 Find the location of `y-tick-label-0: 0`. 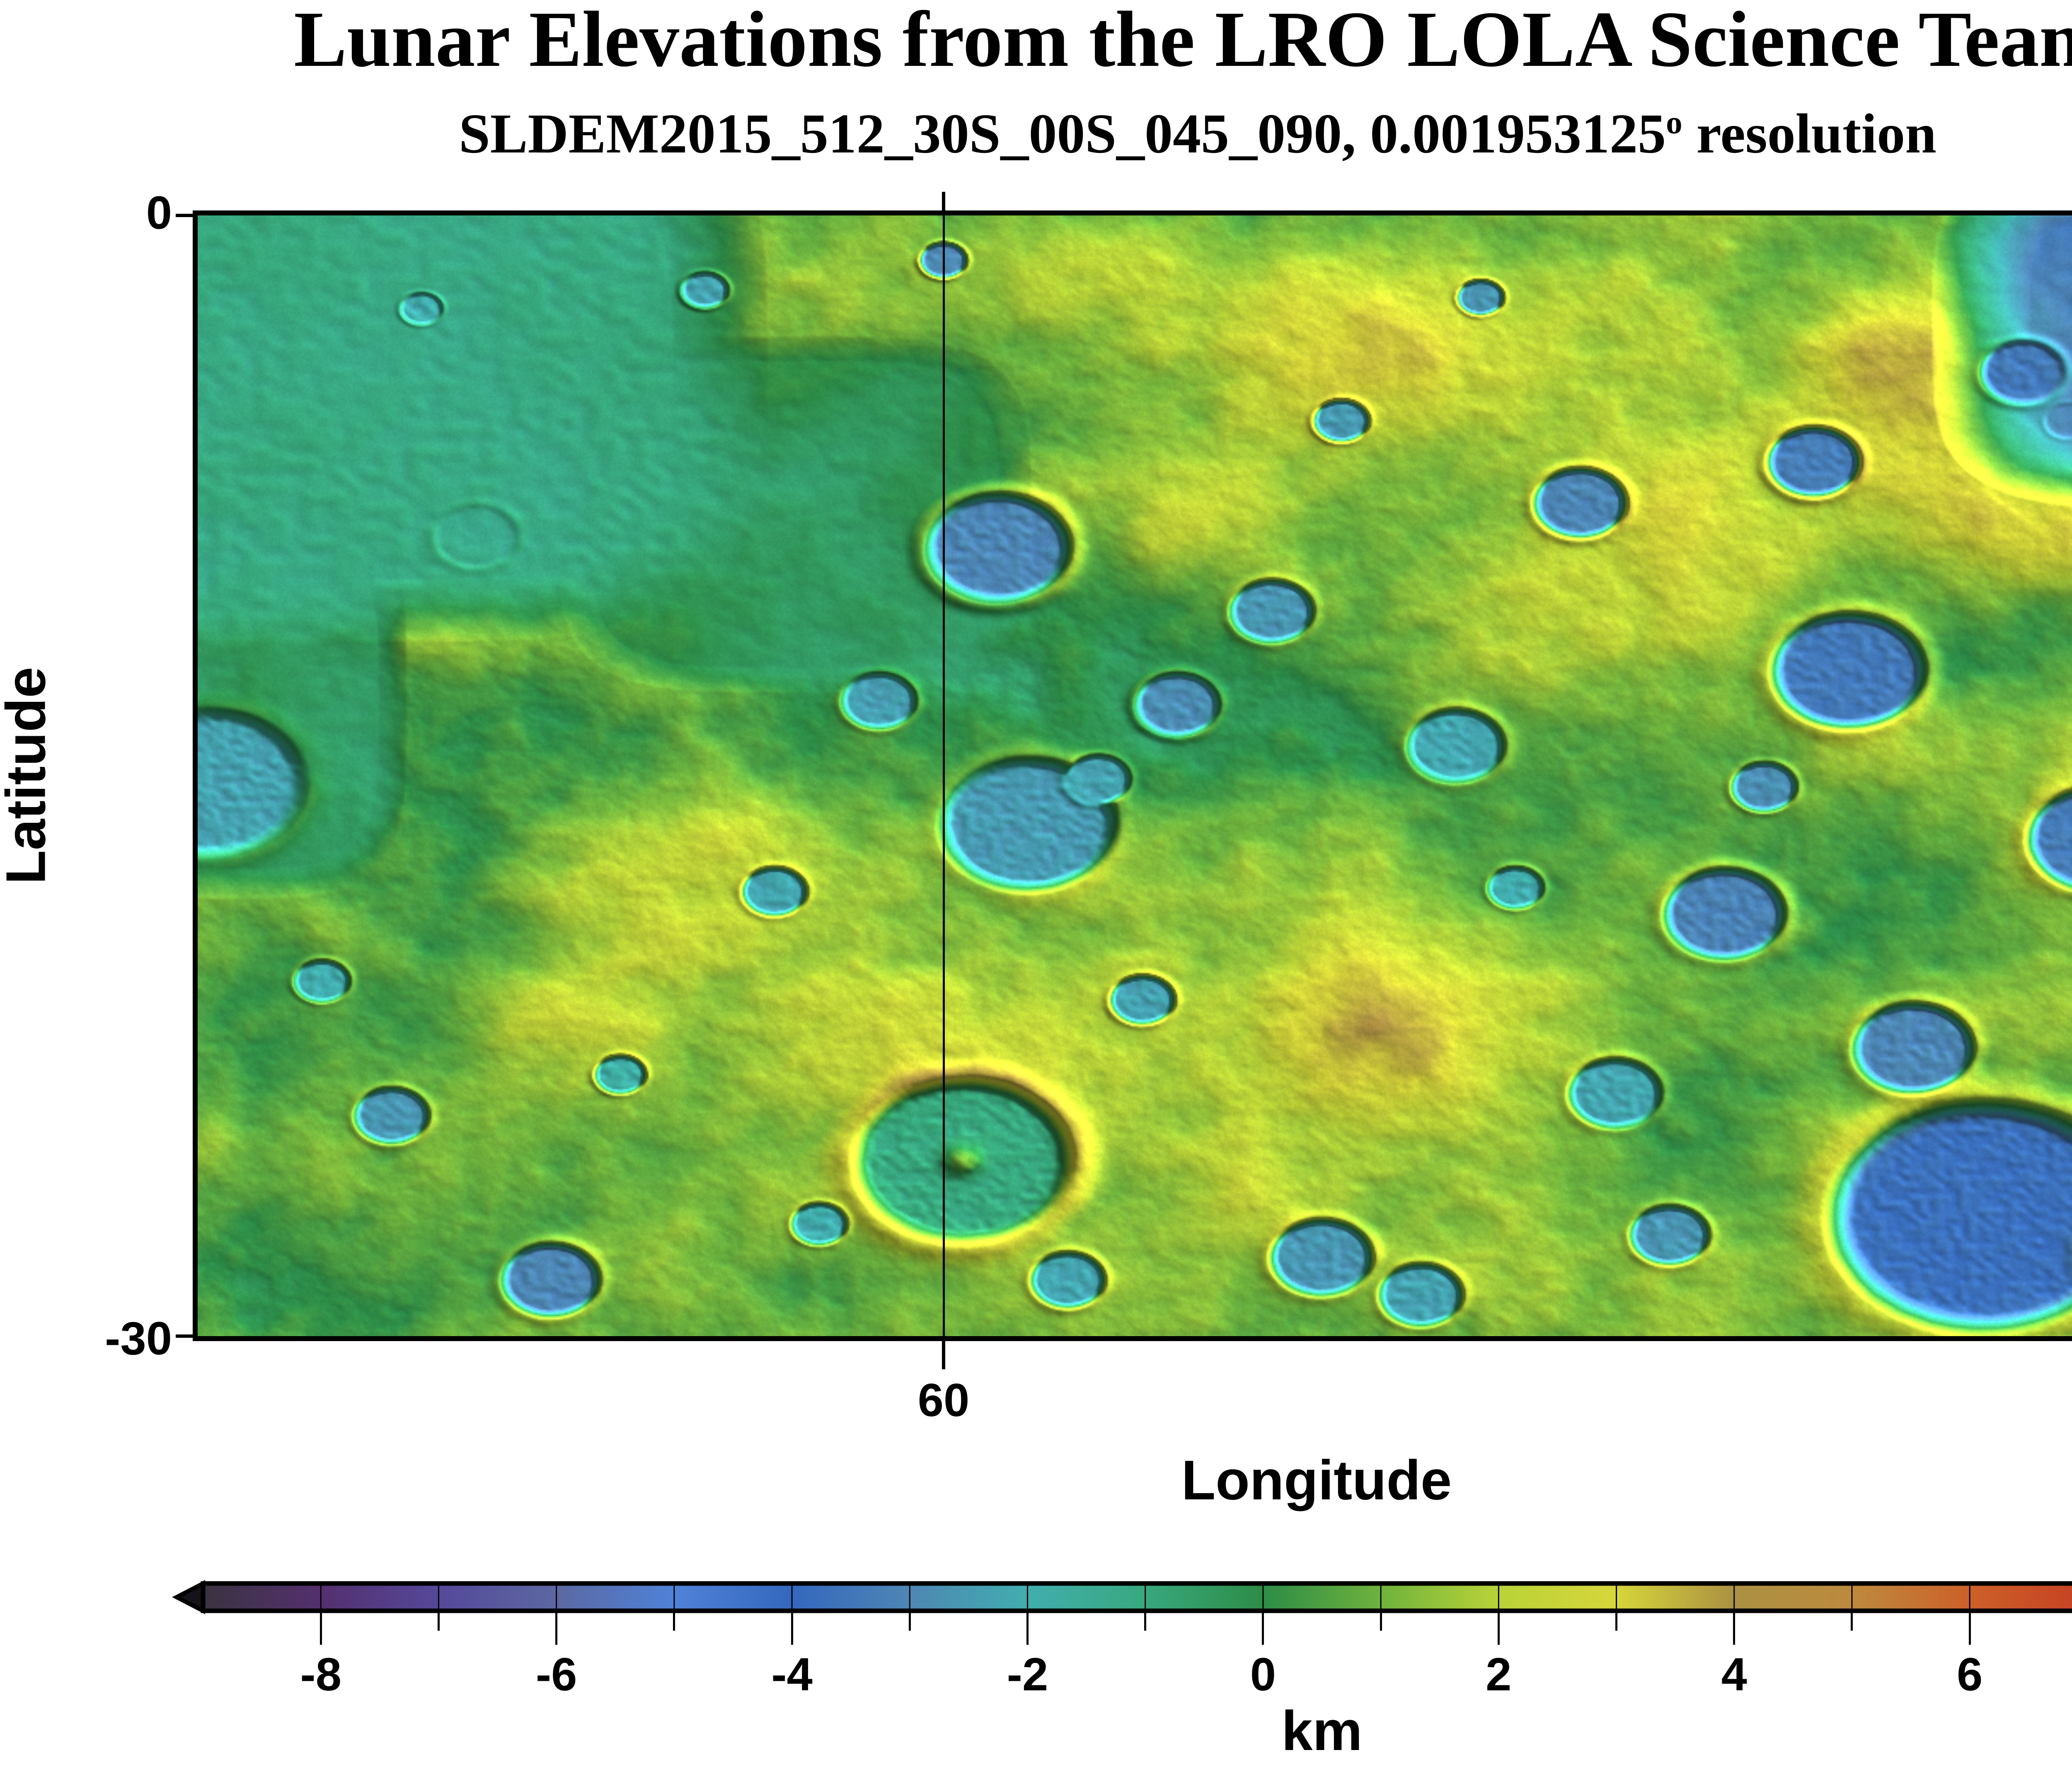

y-tick-label-0: 0 is located at coordinates (159, 213).